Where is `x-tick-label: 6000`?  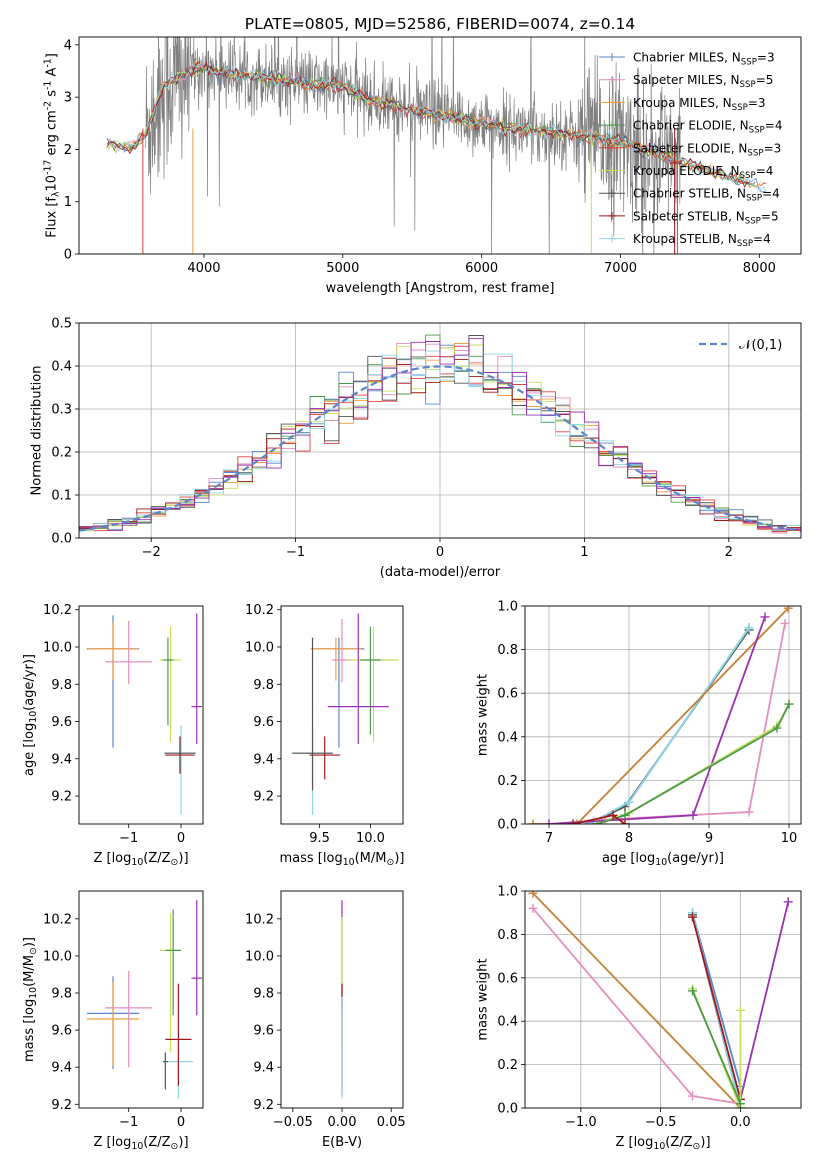 x-tick-label: 6000 is located at coordinates (481, 268).